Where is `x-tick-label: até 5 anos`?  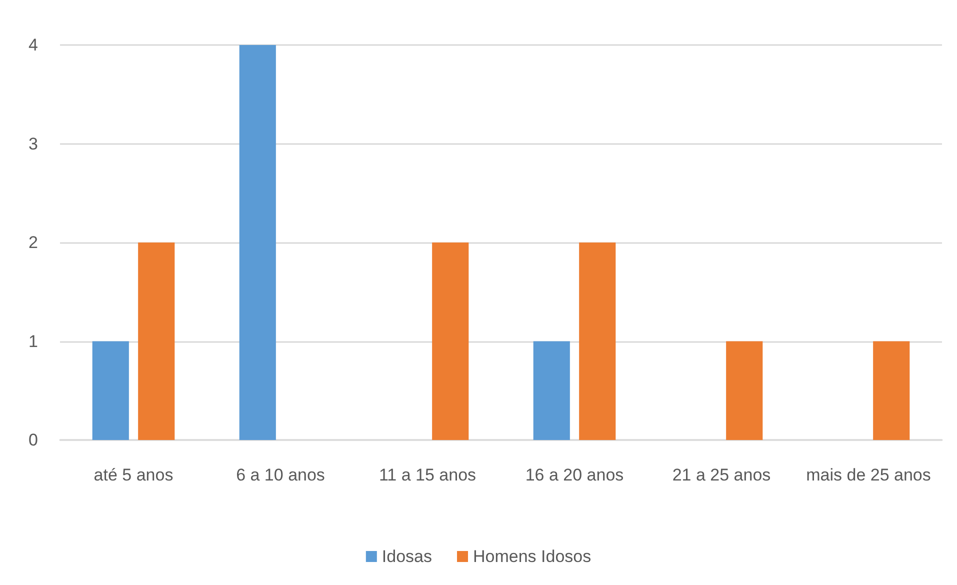 x-tick-label: até 5 anos is located at coordinates (134, 475).